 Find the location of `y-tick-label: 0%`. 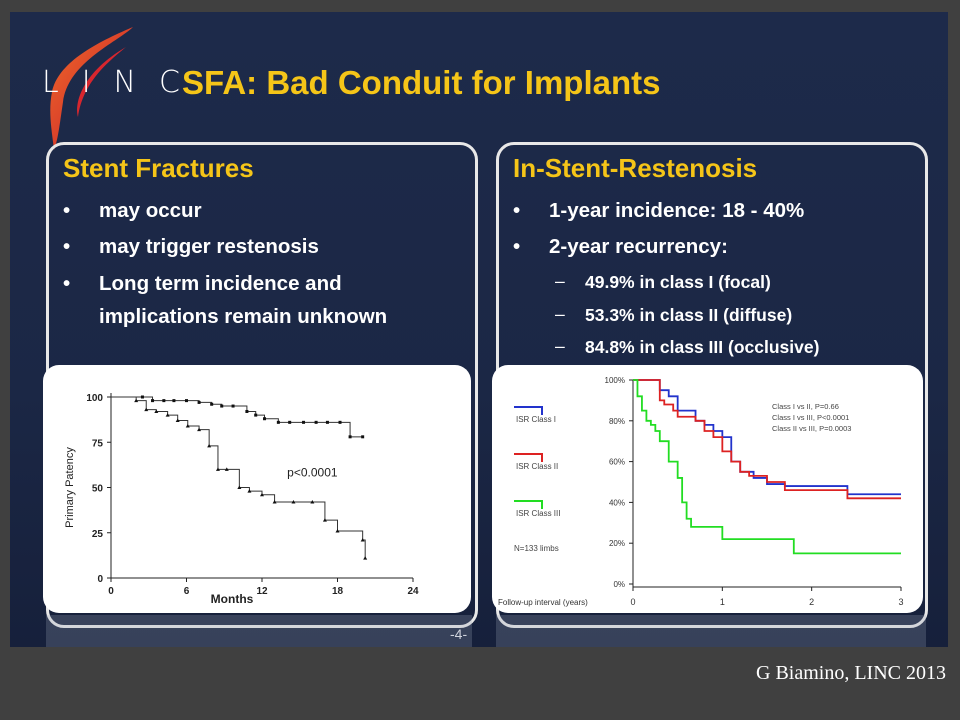

y-tick-label: 0% is located at coordinates (619, 584).